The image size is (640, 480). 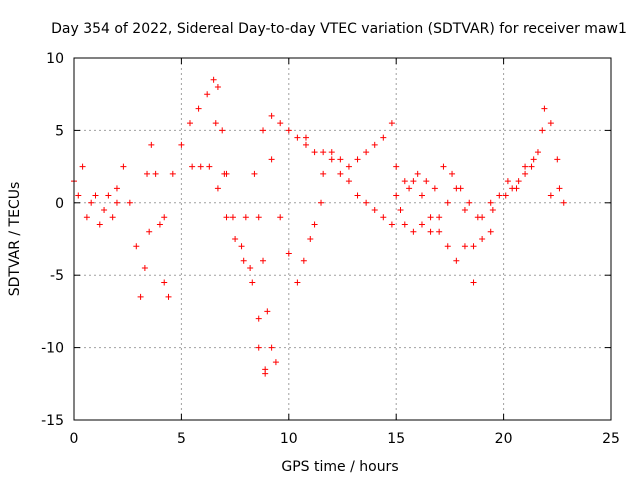 What do you see at coordinates (396, 439) in the screenshot?
I see `x-tick-label: 15` at bounding box center [396, 439].